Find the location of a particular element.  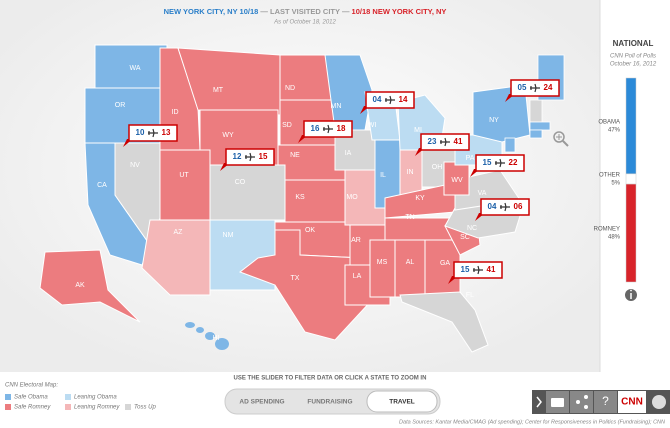

visit-right: 22 is located at coordinates (513, 162).